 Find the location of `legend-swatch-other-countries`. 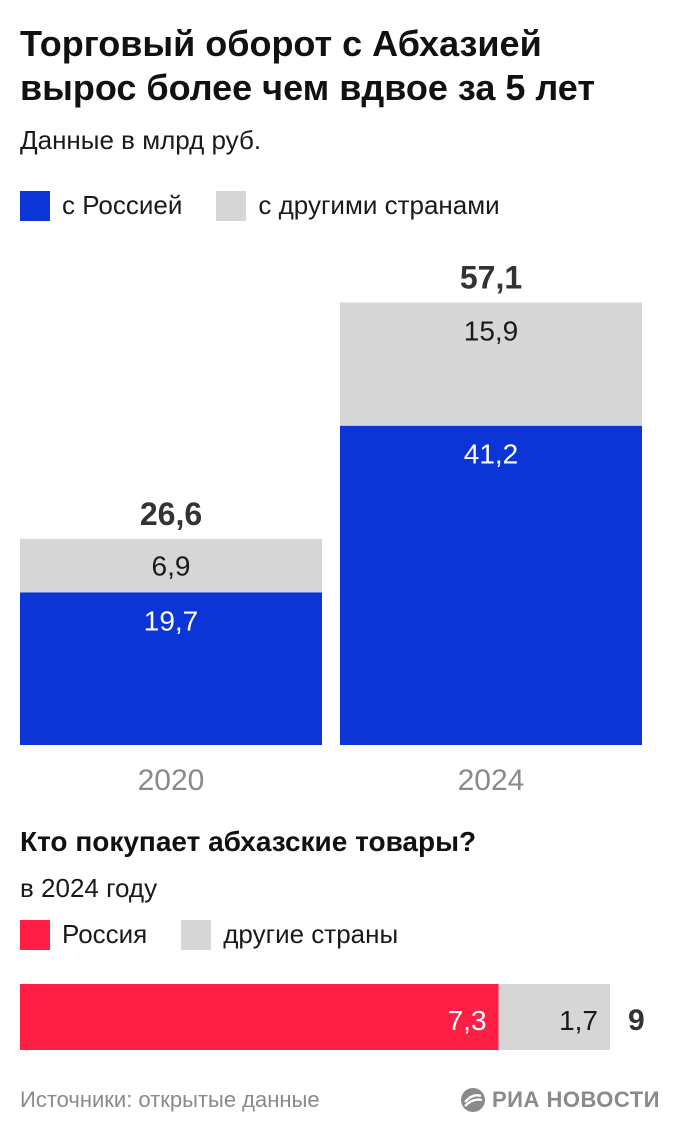

legend-swatch-other-countries is located at coordinates (231, 205).